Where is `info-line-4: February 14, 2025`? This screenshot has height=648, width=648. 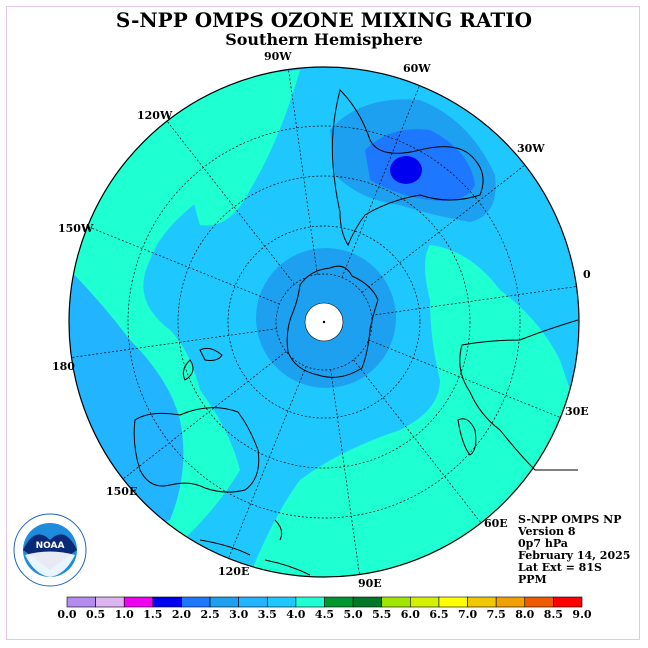
info-line-4: February 14, 2025 is located at coordinates (574, 555).